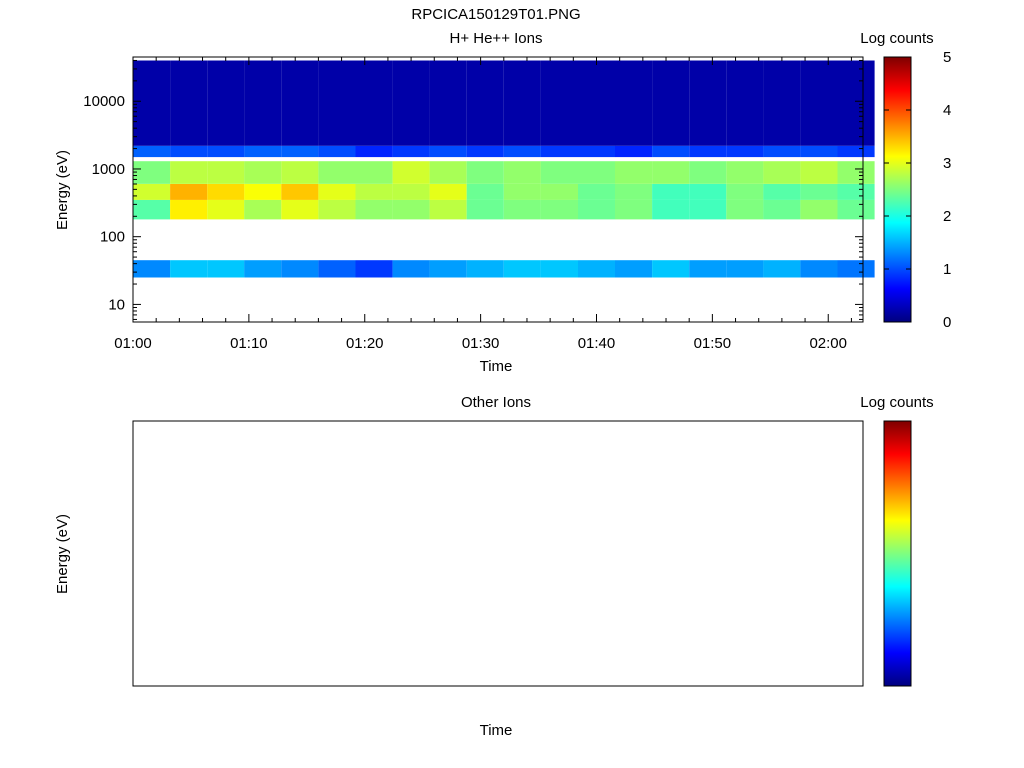  What do you see at coordinates (496, 402) in the screenshot?
I see `panel-title: Other Ions` at bounding box center [496, 402].